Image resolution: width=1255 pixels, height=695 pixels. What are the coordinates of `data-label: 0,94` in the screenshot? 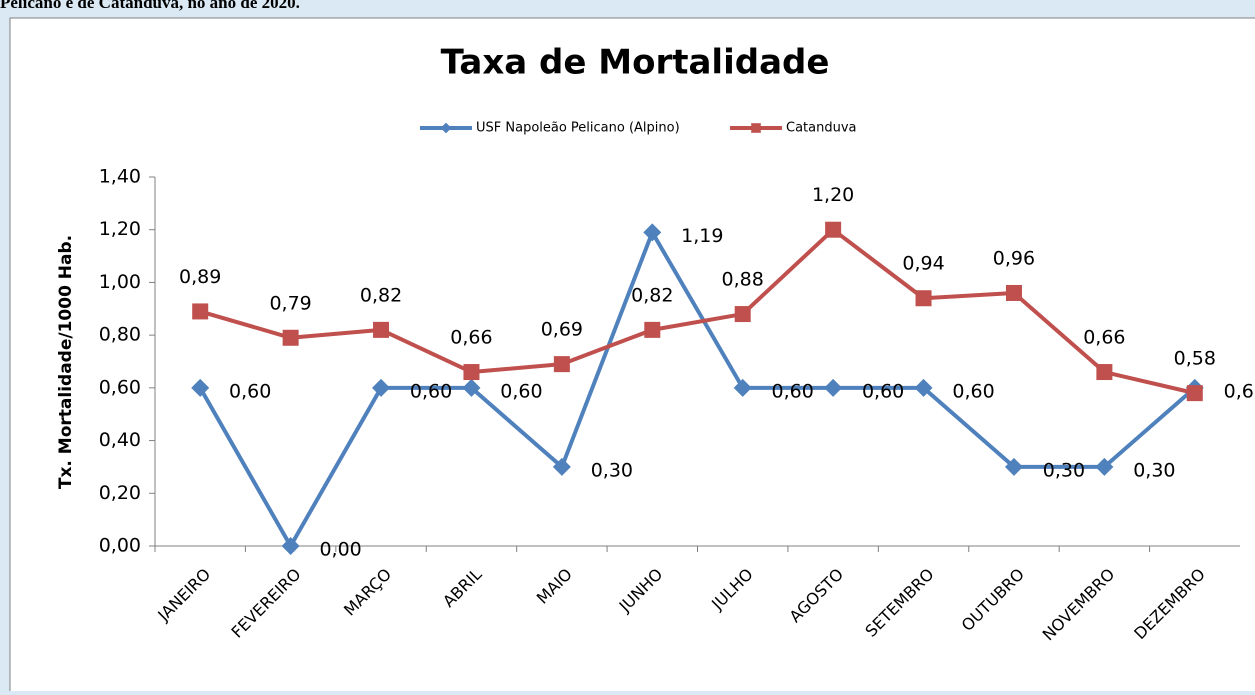 It's located at (923, 264).